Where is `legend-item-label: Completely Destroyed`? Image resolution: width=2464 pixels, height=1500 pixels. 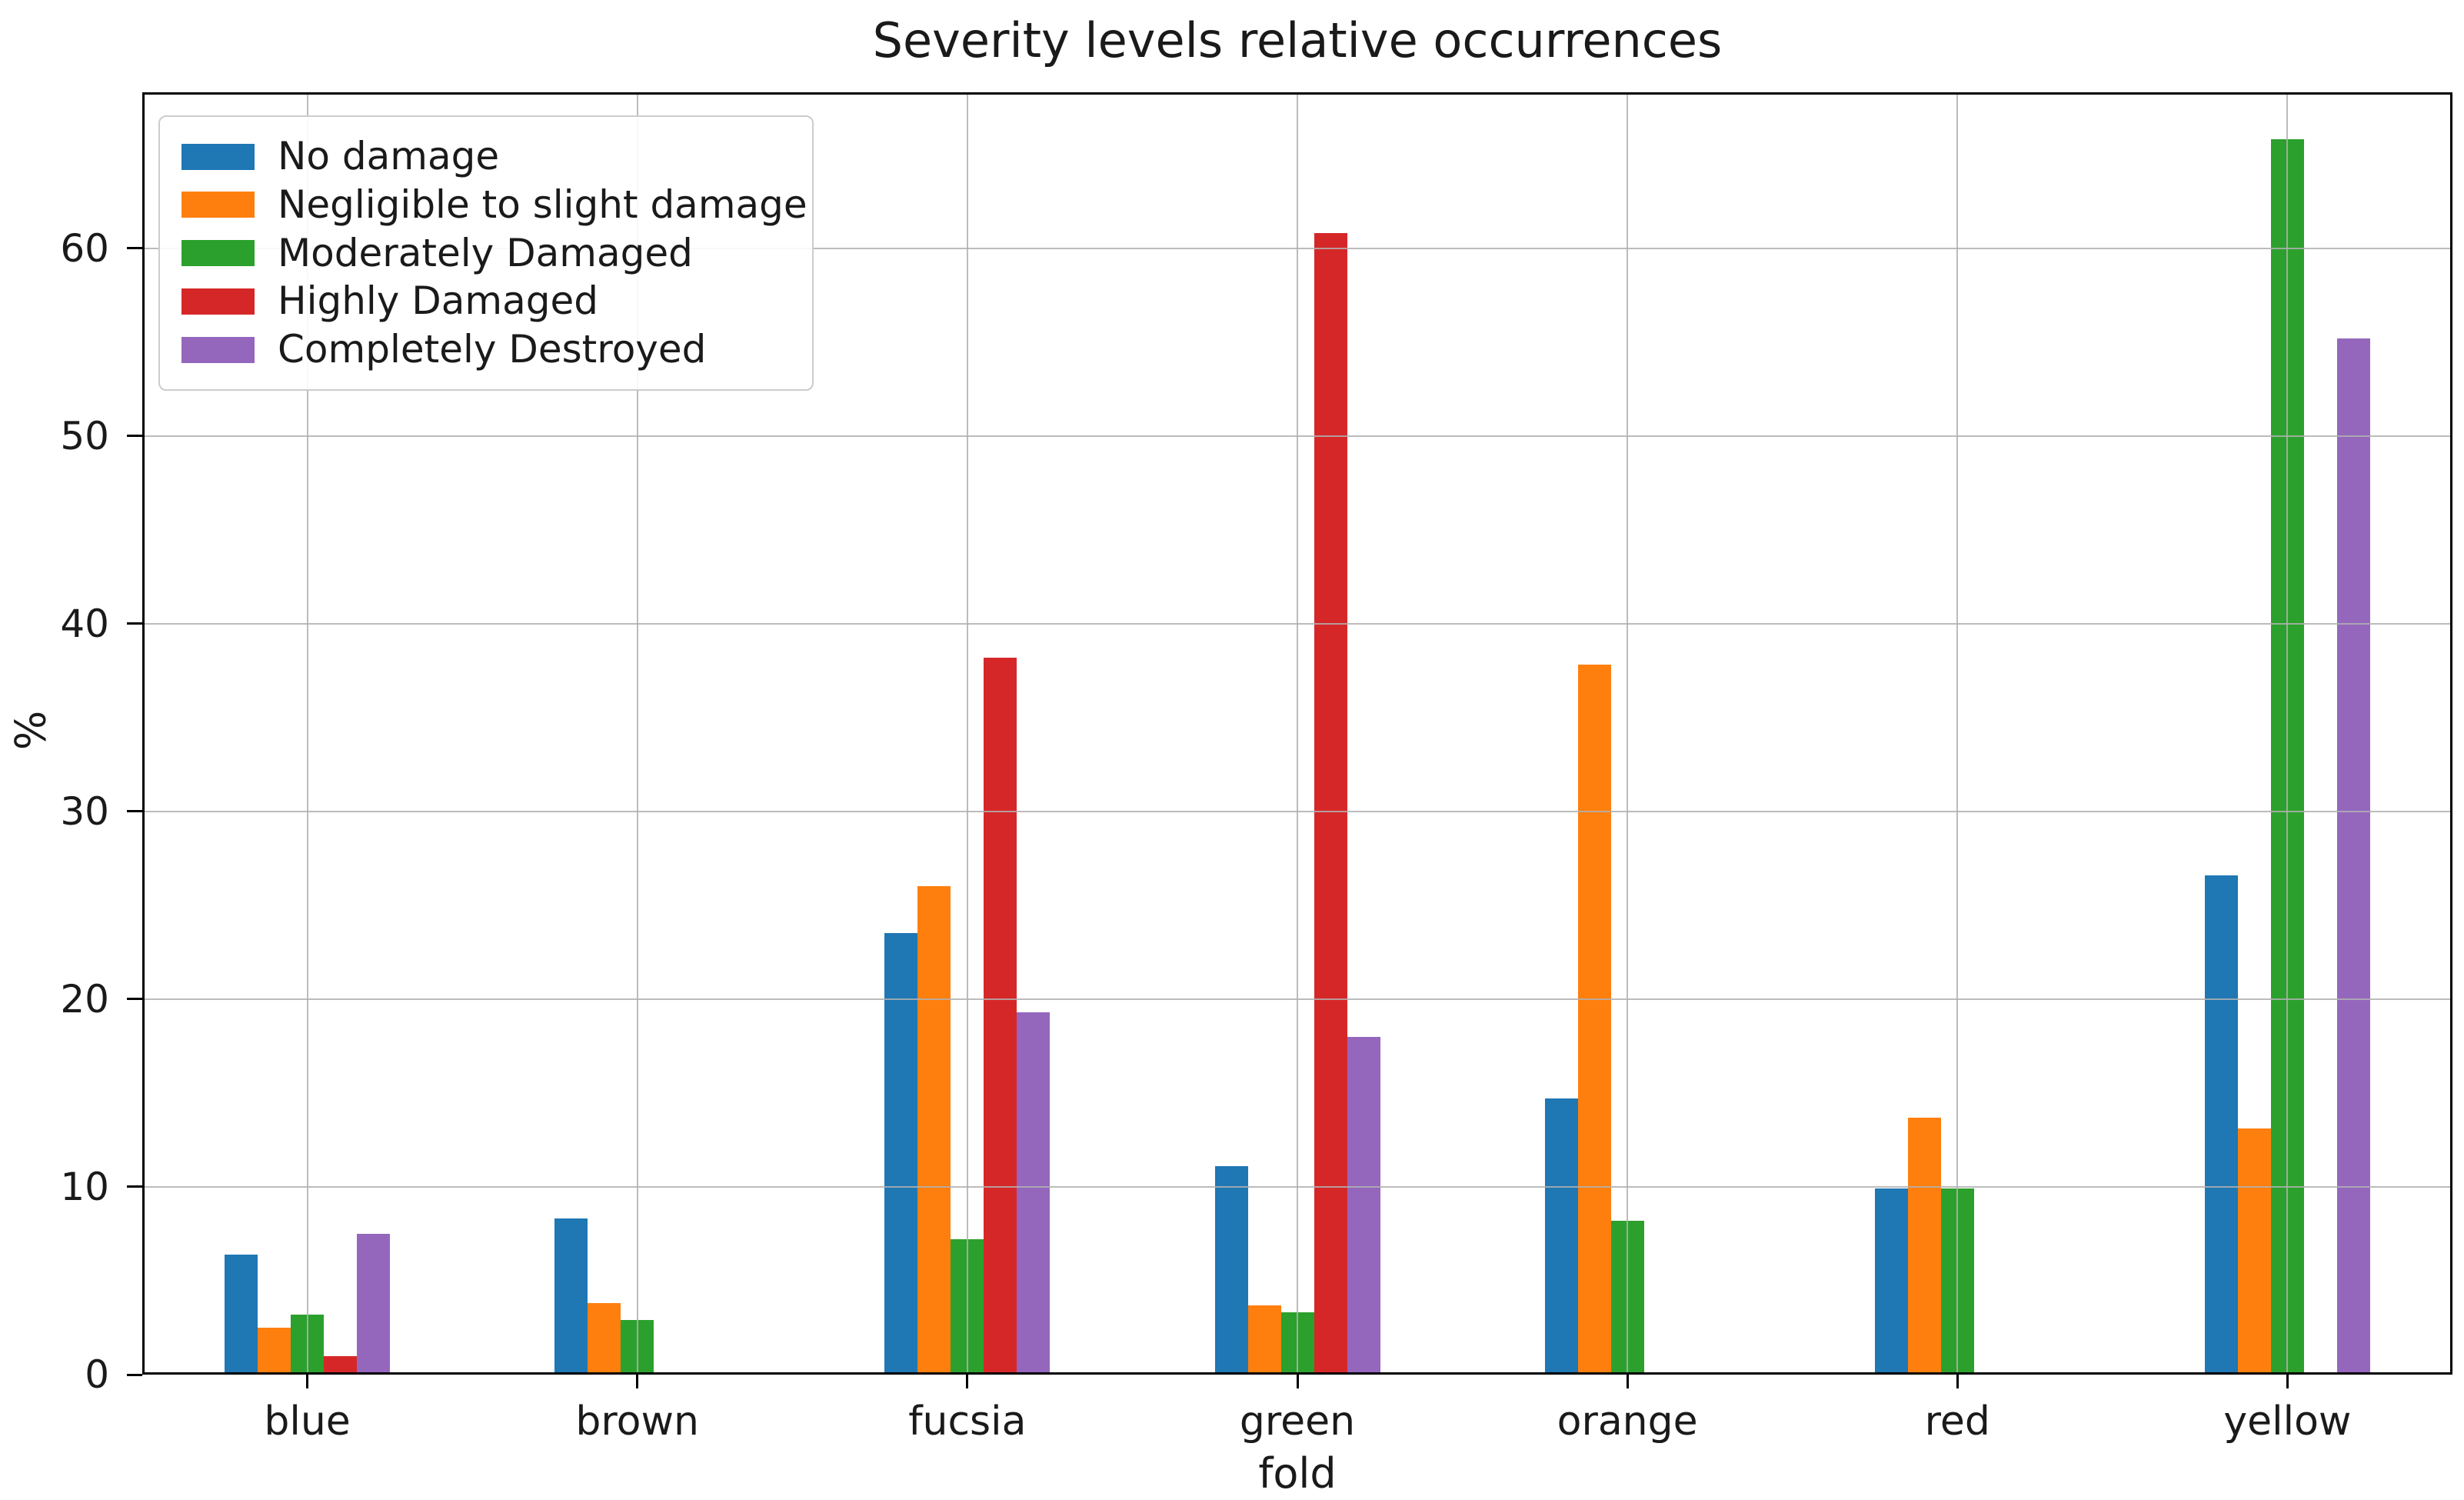 legend-item-label: Completely Destroyed is located at coordinates (492, 350).